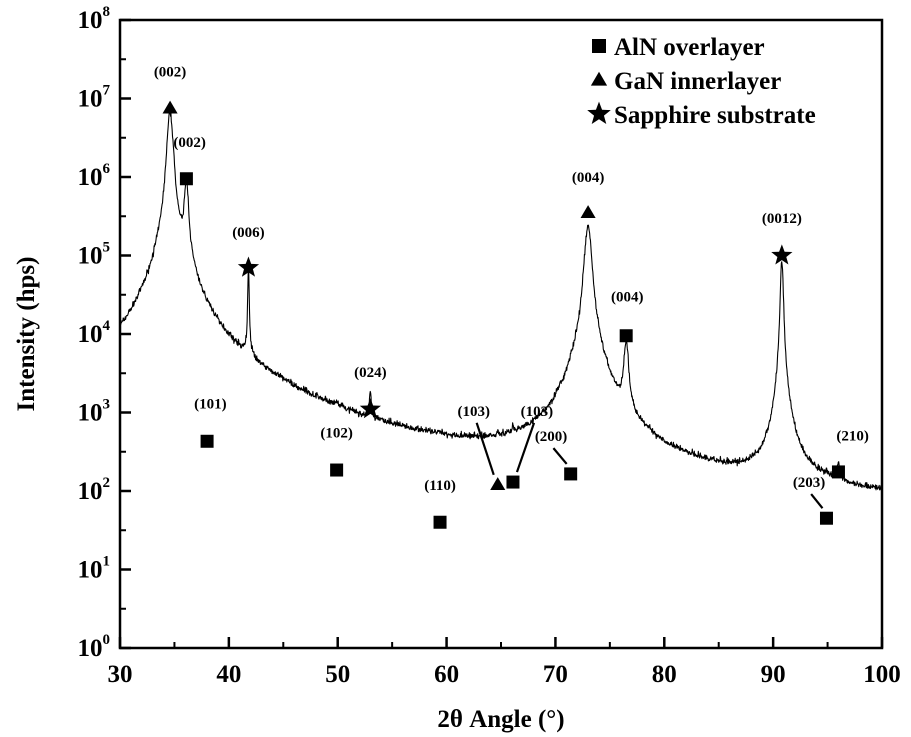 Image resolution: width=911 pixels, height=737 pixels. I want to click on y-tick-label: 10⁷, so click(94, 98).